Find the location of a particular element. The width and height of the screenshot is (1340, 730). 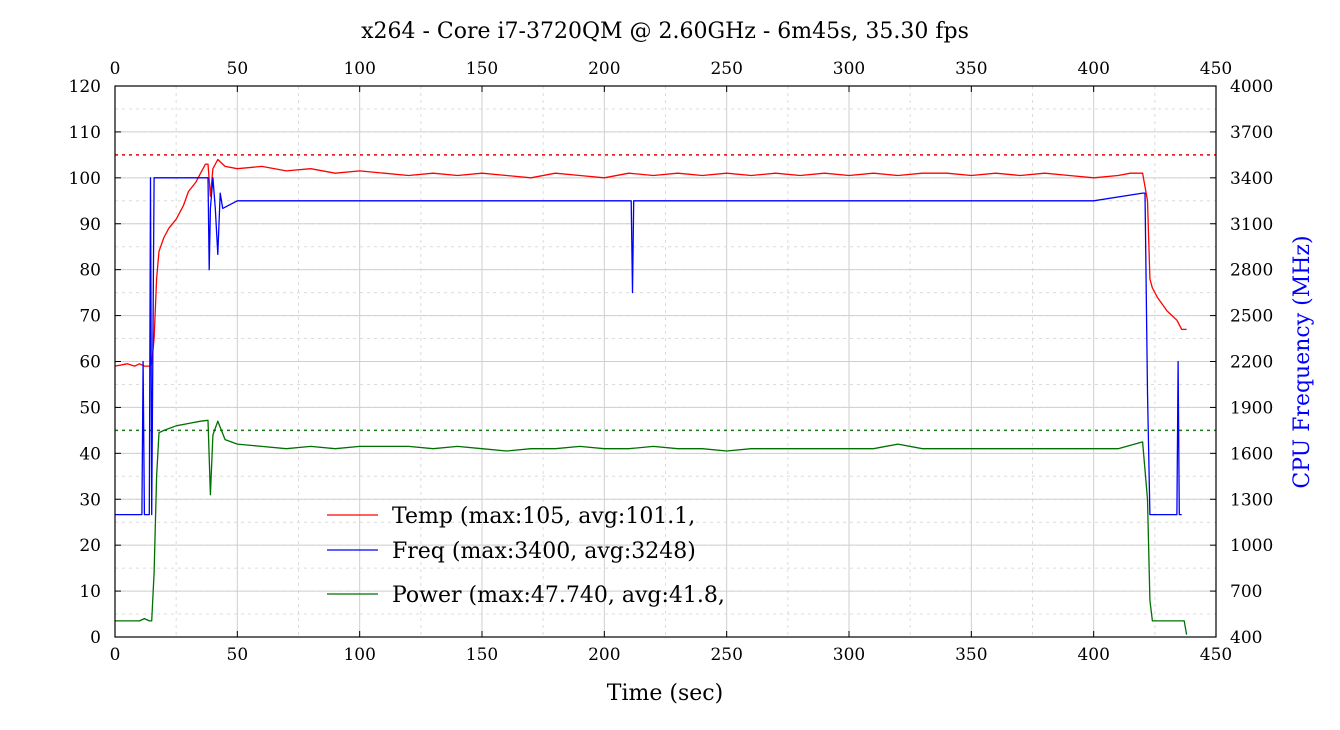

y2-tick-label: 1600 is located at coordinates (1251, 454).